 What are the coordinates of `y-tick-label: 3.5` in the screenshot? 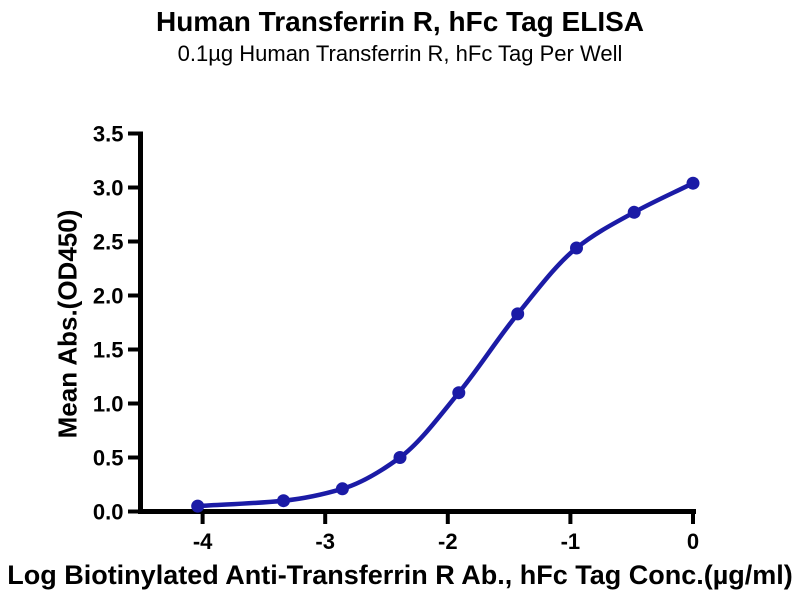 It's located at (108, 133).